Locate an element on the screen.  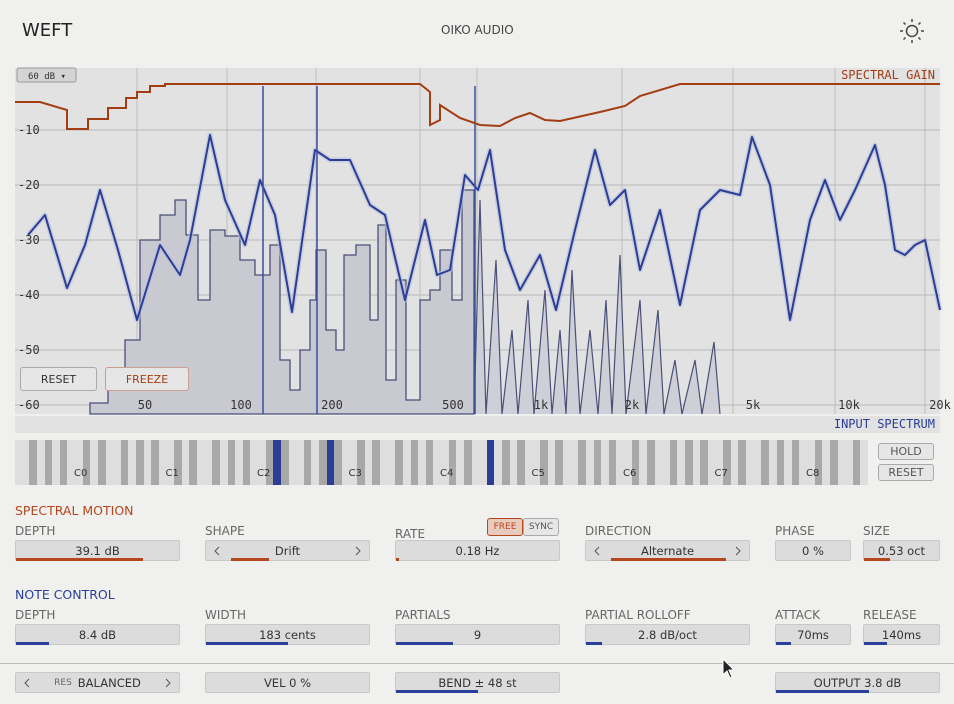
control-value: Alternate is located at coordinates (667, 550).